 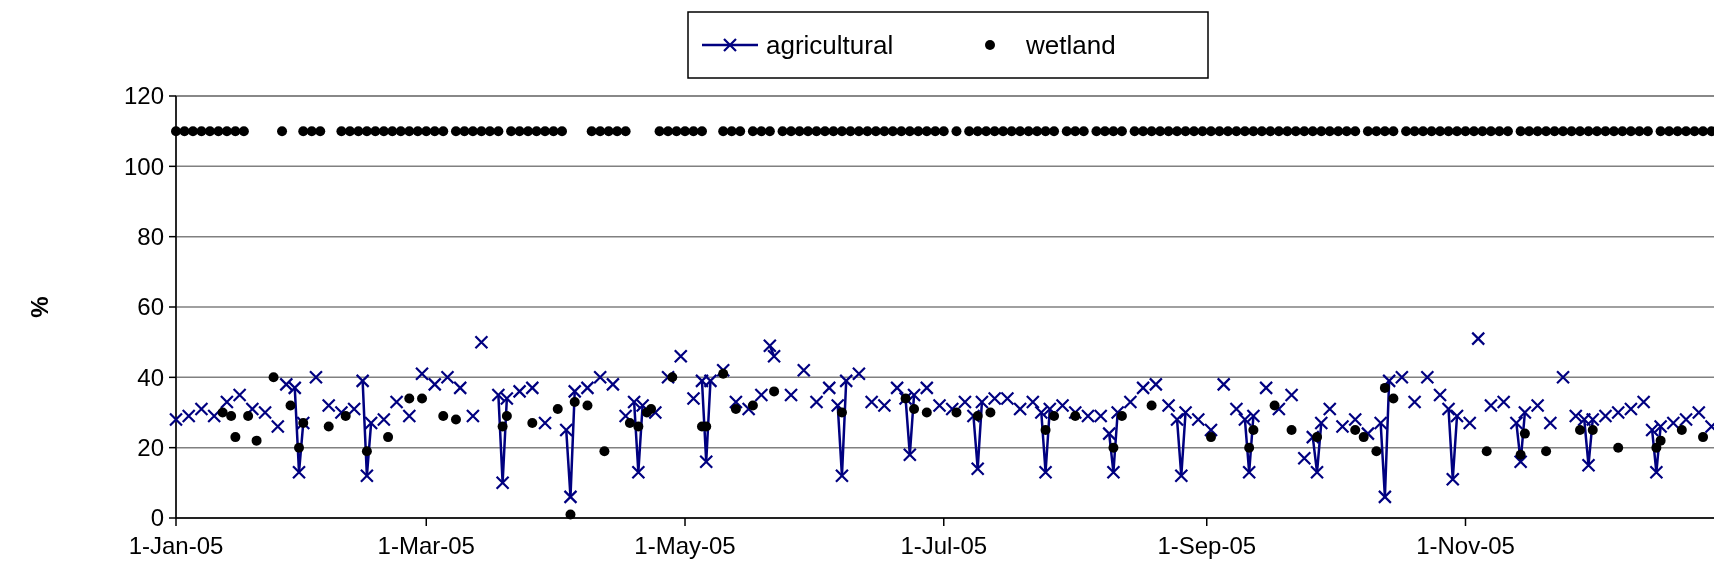 I want to click on x-tick-label: 1-Sep-05, so click(x=1207, y=545).